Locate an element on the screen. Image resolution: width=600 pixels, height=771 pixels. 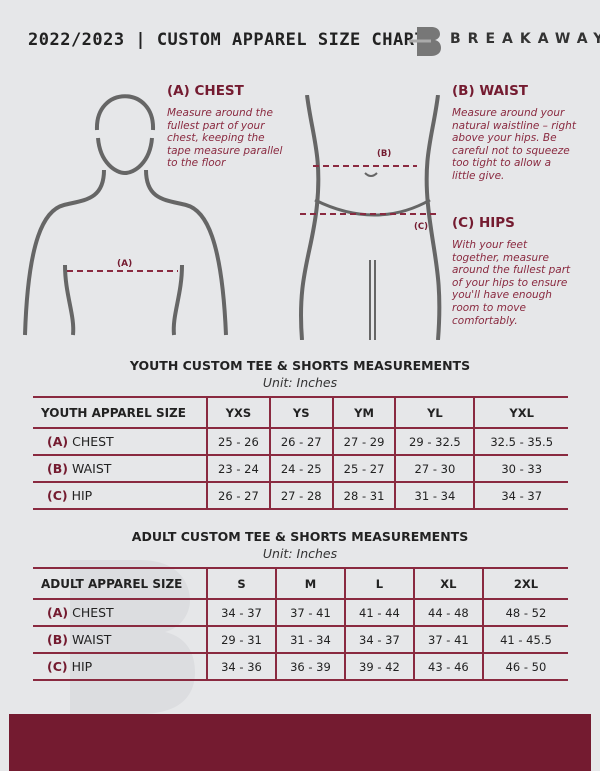
waist-heading: (B) WAIST is located at coordinates (490, 91).